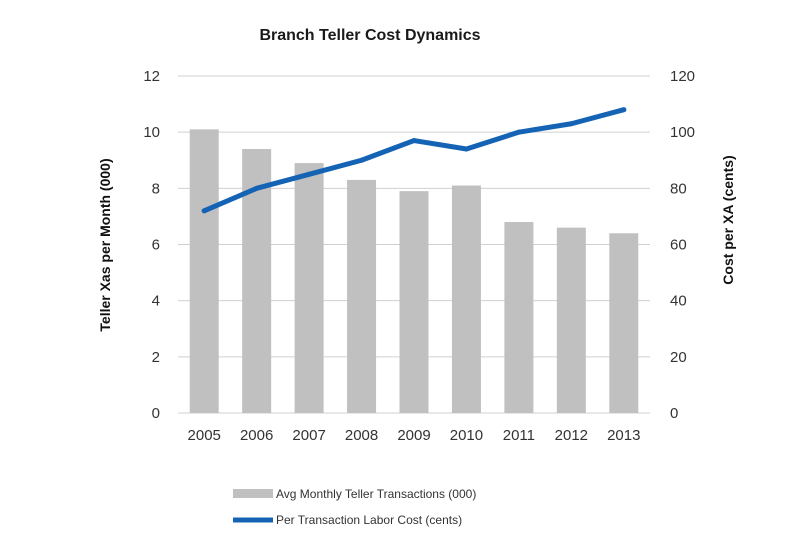 This screenshot has width=793, height=540. I want to click on x-tick-label: 2013, so click(623, 435).